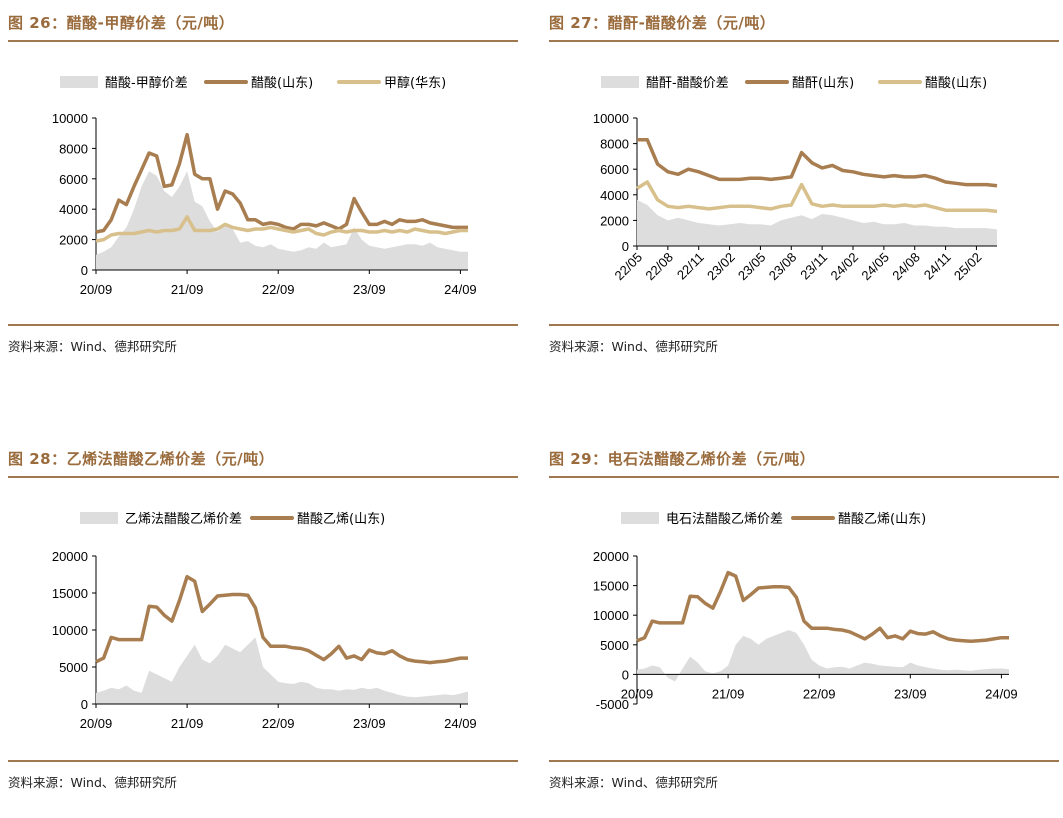 This screenshot has width=1063, height=818. I want to click on legend-label: 电石法醋酸乙烯价差, so click(724, 519).